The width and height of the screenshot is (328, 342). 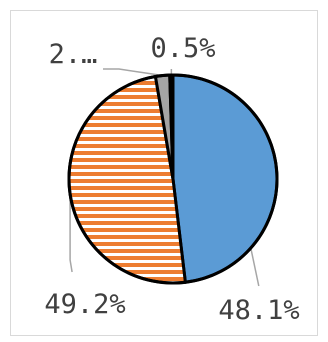 What do you see at coordinates (258, 310) in the screenshot?
I see `data-label-1: 48.1%` at bounding box center [258, 310].